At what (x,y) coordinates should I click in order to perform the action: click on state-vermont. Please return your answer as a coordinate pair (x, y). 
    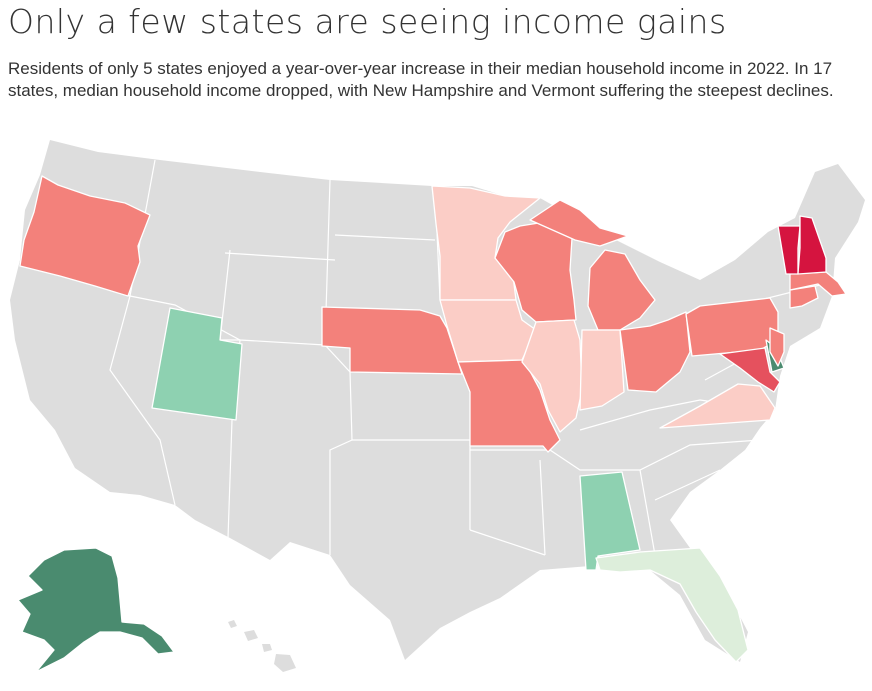
    Looking at the image, I should click on (789, 250).